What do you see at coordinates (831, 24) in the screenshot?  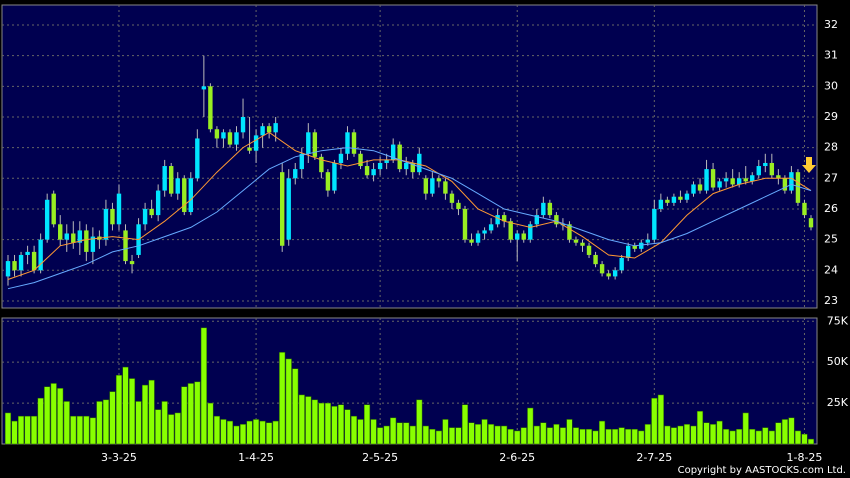 I see `y-tick-label: 32` at bounding box center [831, 24].